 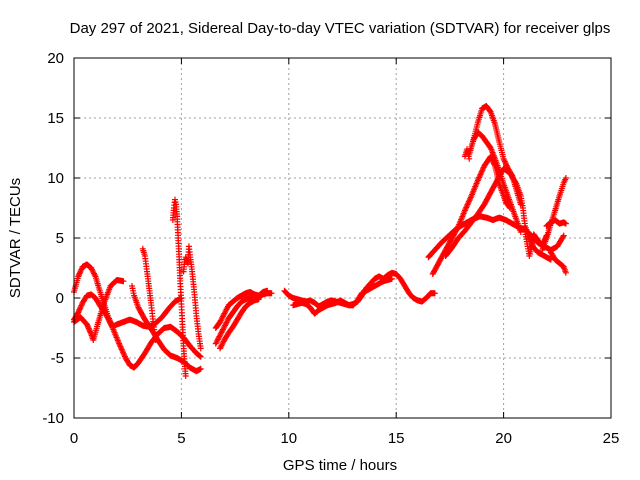 I want to click on series-trace-r, so click(x=556, y=223).